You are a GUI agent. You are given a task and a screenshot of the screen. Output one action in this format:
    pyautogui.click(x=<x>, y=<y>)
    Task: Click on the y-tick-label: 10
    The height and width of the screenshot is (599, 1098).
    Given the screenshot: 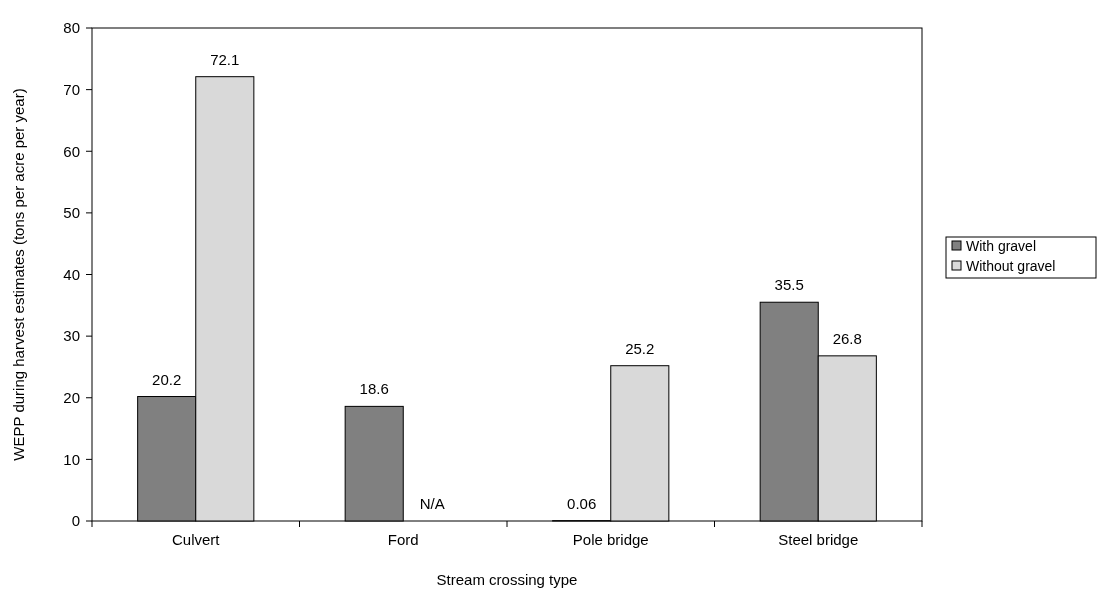 What is the action you would take?
    pyautogui.click(x=71, y=459)
    